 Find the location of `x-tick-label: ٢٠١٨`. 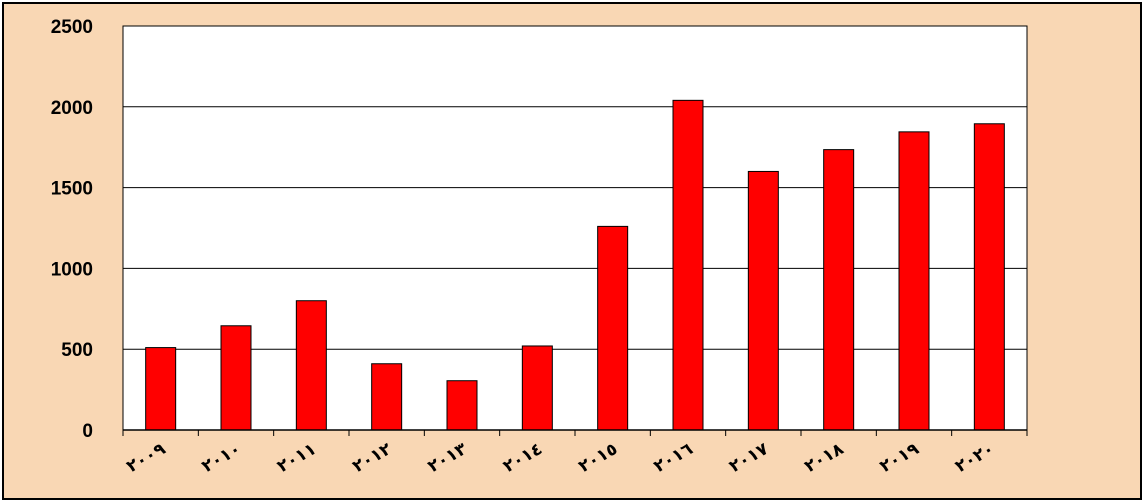

x-tick-label: ٢٠١٨ is located at coordinates (824, 458).